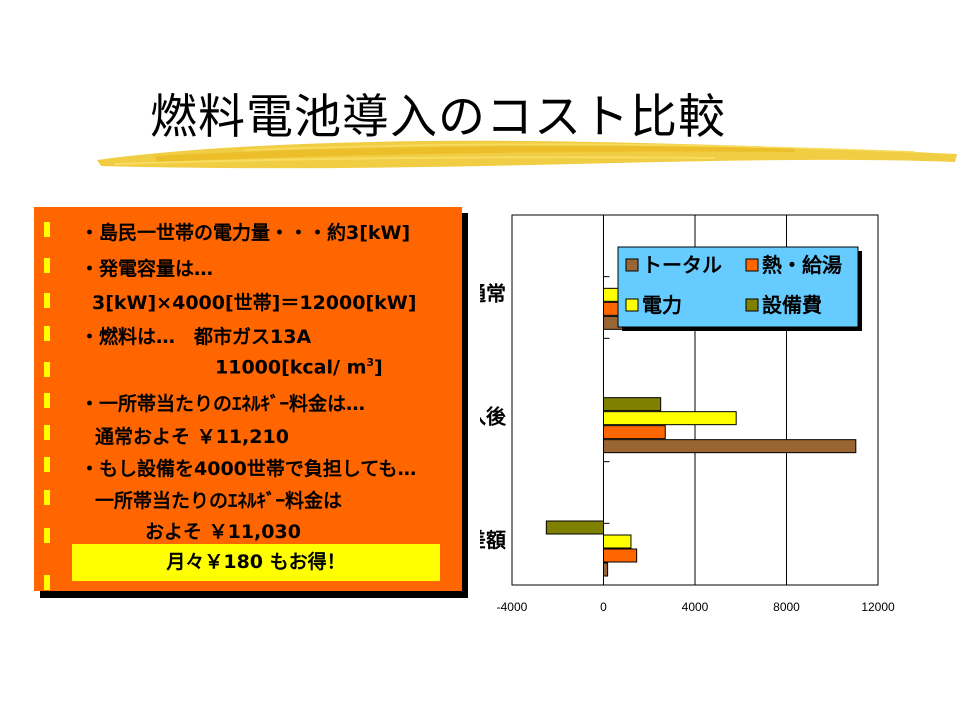 The image size is (959, 719). I want to click on text-line-new-cost: およそ ￥11,030, so click(223, 532).